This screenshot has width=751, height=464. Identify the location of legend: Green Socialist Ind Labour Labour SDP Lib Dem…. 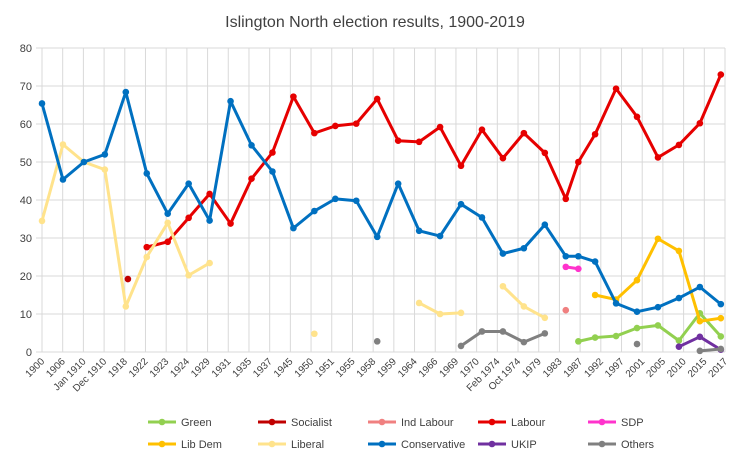
(401, 434).